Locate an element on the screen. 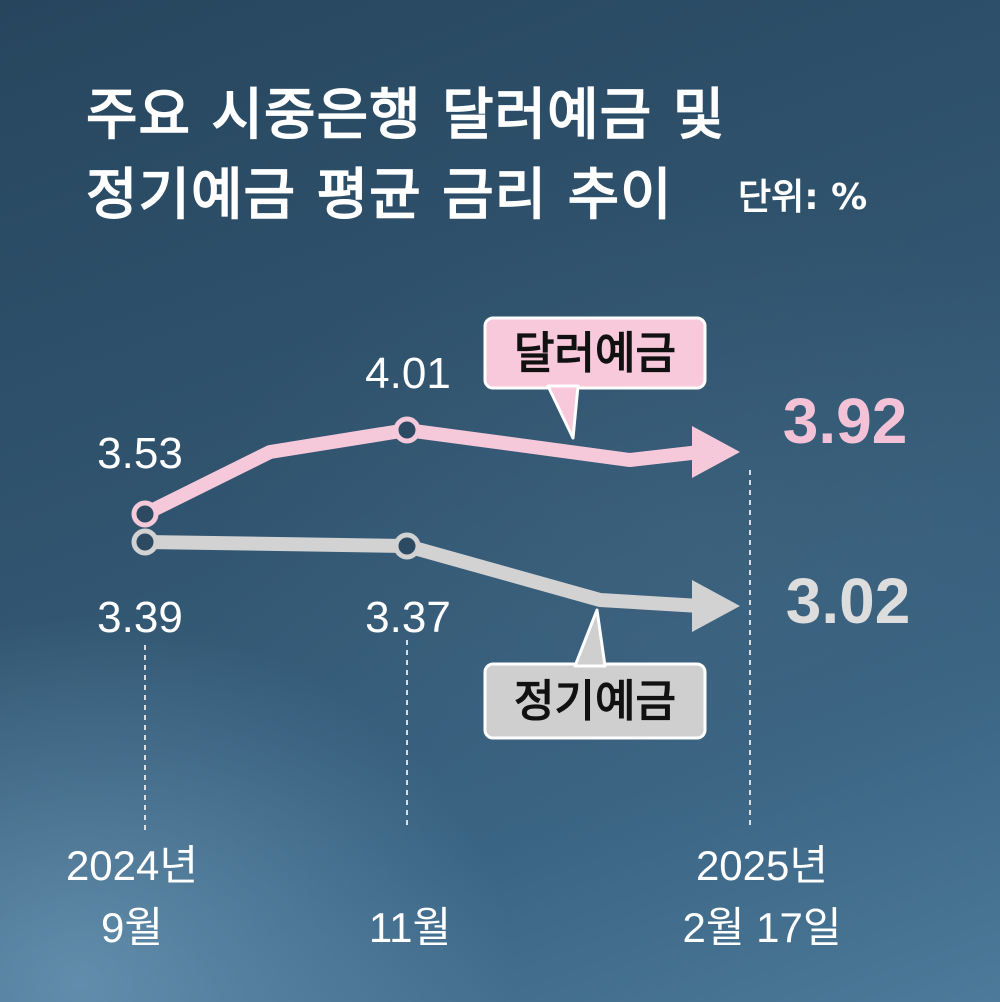 This screenshot has height=1002, width=1000. data-label-정기예금-1: 3.37 is located at coordinates (408, 617).